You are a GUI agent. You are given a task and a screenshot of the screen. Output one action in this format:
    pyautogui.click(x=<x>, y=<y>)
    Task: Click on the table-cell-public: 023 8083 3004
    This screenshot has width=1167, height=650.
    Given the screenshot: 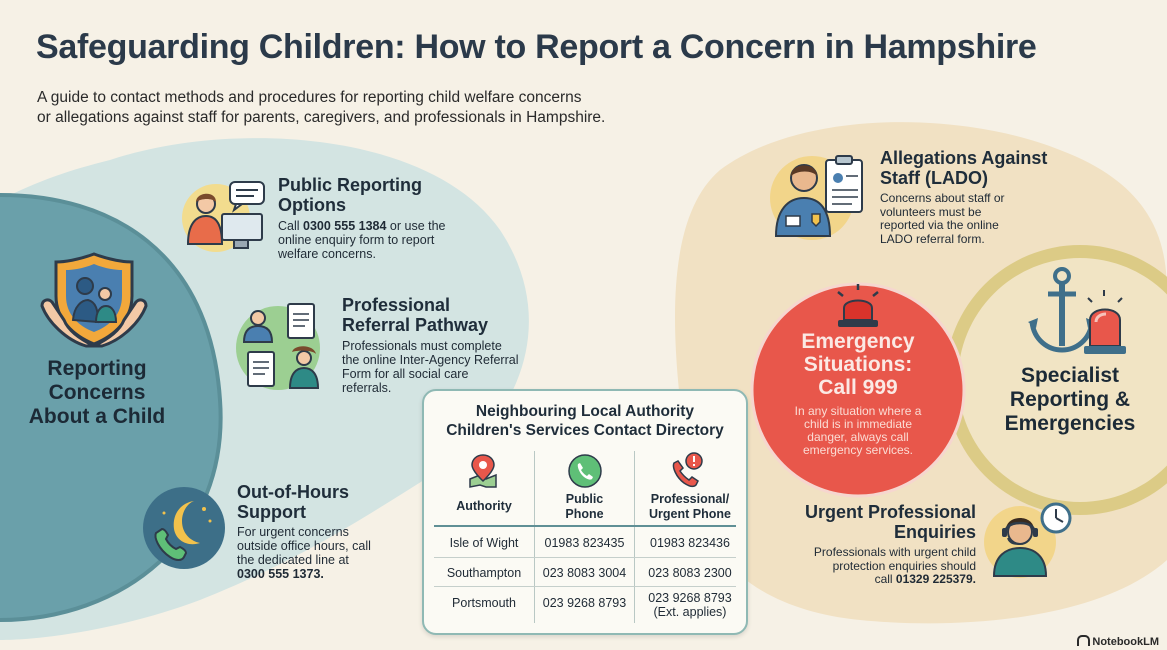 What is the action you would take?
    pyautogui.click(x=584, y=573)
    